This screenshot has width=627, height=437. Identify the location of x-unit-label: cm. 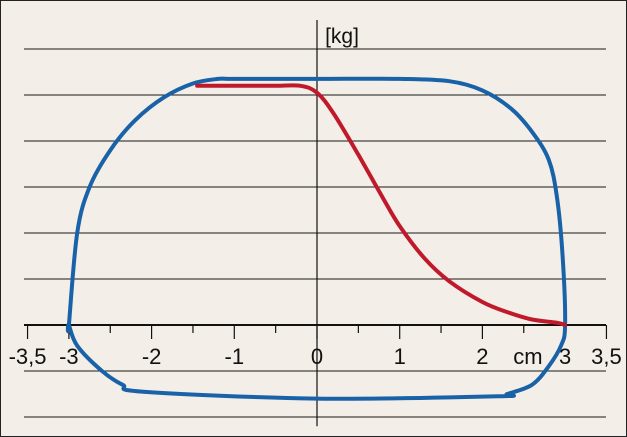
(527, 356).